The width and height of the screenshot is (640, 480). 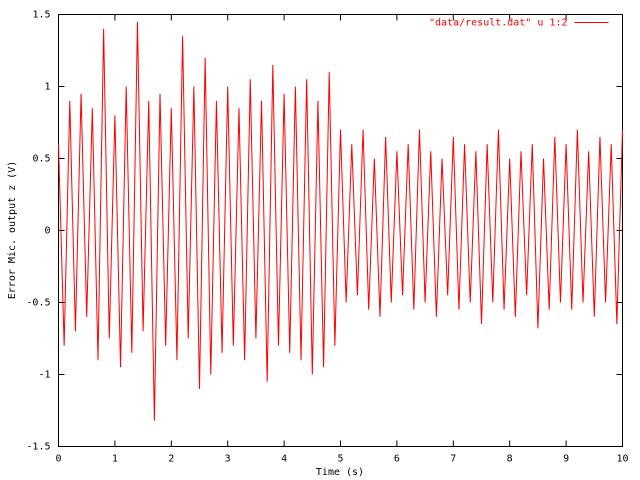 What do you see at coordinates (171, 459) in the screenshot?
I see `x-tick-label: 2` at bounding box center [171, 459].